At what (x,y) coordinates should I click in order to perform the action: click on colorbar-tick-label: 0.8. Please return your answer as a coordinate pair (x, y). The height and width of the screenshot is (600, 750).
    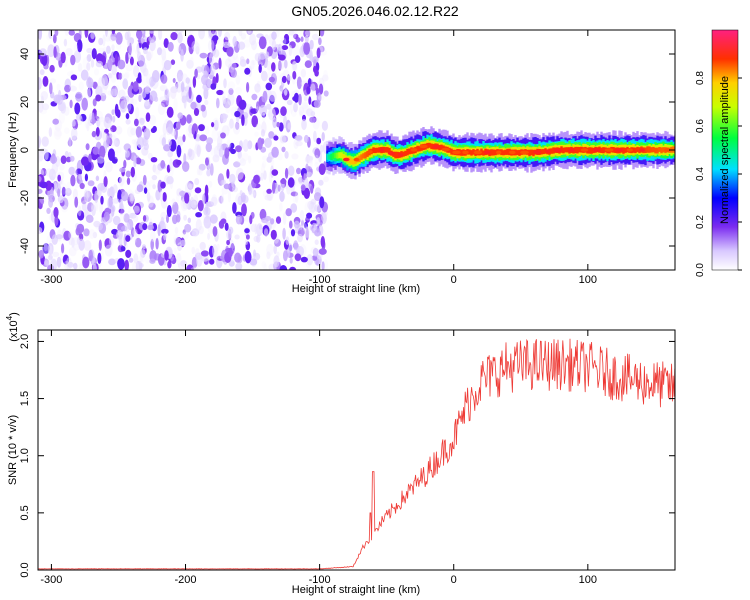
    Looking at the image, I should click on (700, 78).